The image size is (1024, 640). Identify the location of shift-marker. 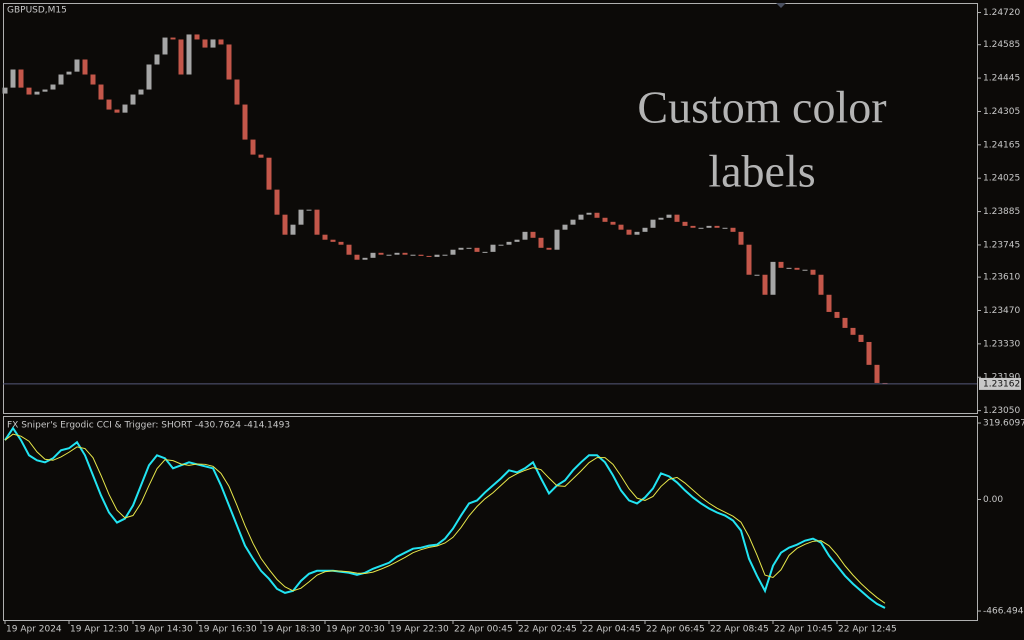
(781, 5).